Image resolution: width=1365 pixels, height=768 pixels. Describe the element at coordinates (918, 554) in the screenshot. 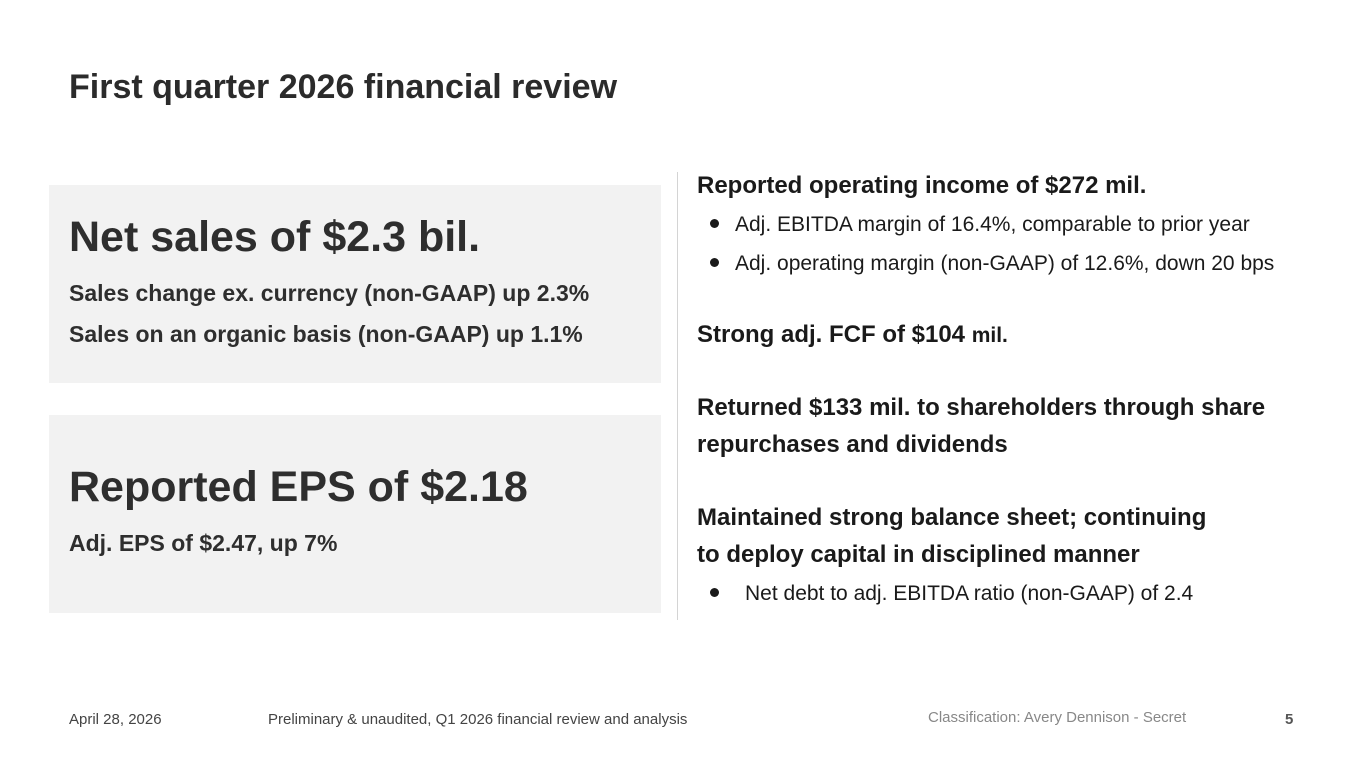

I see `balance-heading-line-2: to deploy capital in disciplined manner` at that location.